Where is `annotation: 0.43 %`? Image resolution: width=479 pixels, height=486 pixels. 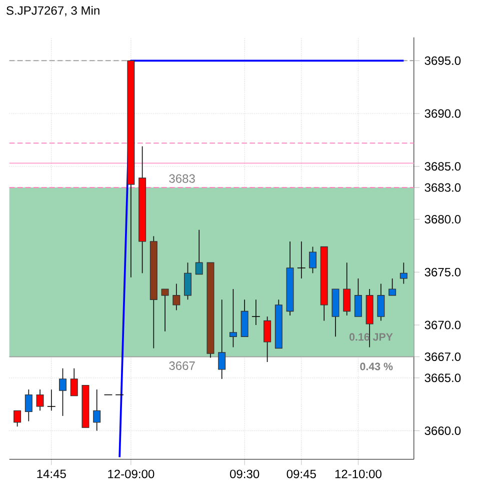 annotation: 0.43 % is located at coordinates (376, 366).